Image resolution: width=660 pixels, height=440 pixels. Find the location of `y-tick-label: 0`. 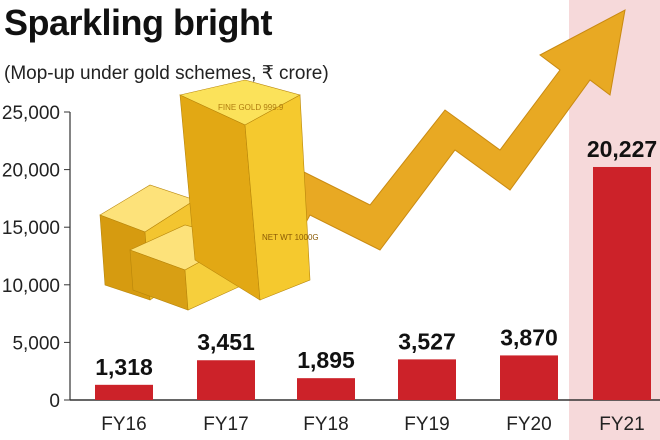

y-tick-label: 0 is located at coordinates (54, 401).